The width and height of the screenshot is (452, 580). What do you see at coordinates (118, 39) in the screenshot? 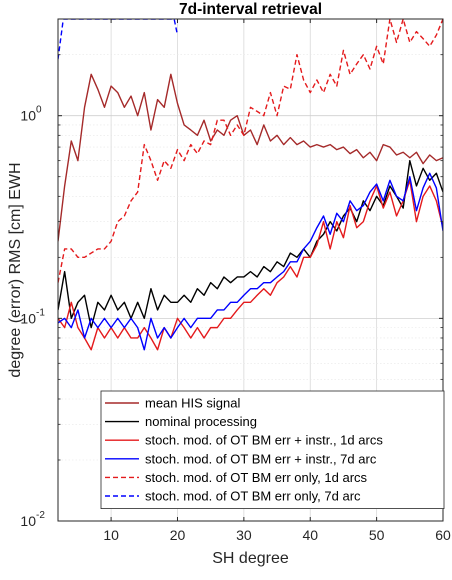
I see `series-line-stoch-mod-of-ot-bm-err-only-7d-arc` at bounding box center [118, 39].